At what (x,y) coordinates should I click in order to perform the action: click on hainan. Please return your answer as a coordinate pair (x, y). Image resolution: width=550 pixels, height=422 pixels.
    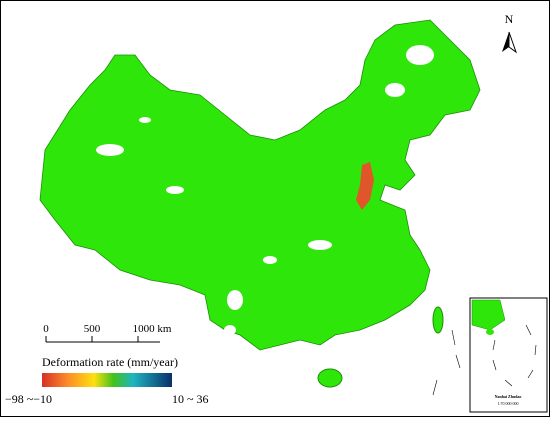
    Looking at the image, I should click on (330, 378).